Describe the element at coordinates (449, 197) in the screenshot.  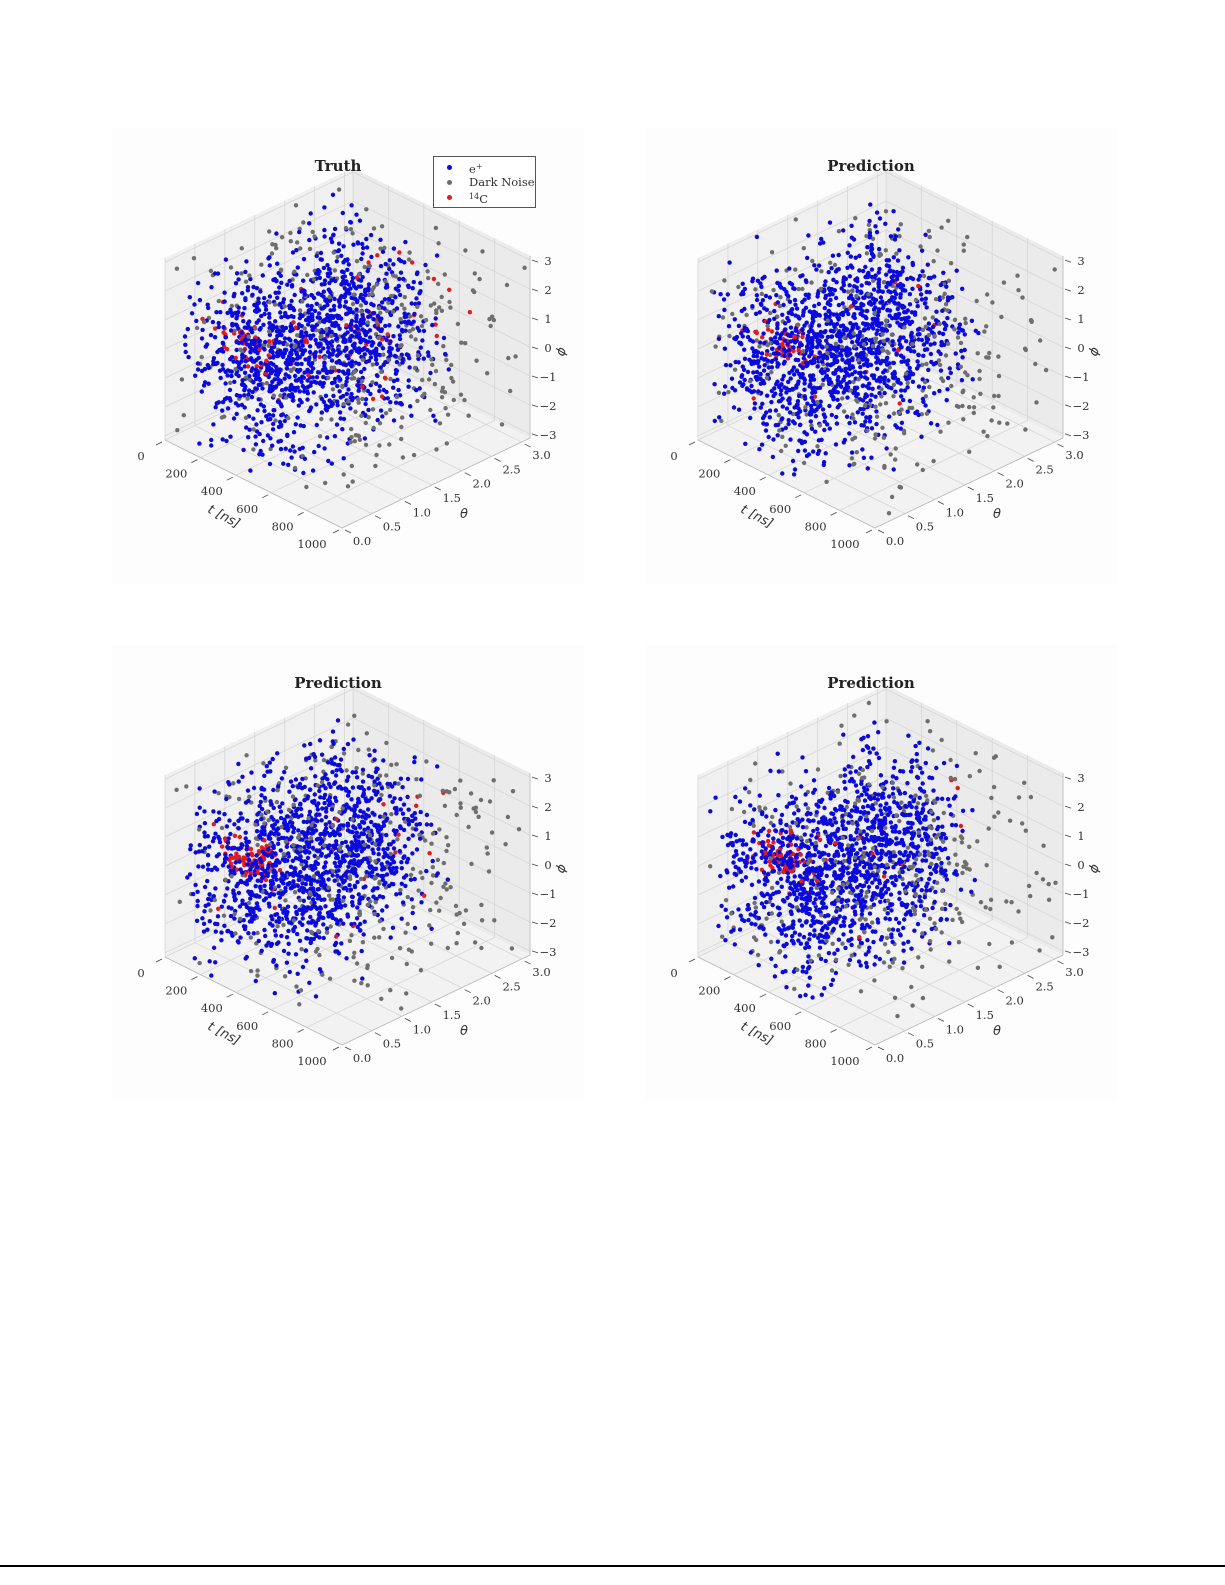
I see `legend-marker-c14` at that location.